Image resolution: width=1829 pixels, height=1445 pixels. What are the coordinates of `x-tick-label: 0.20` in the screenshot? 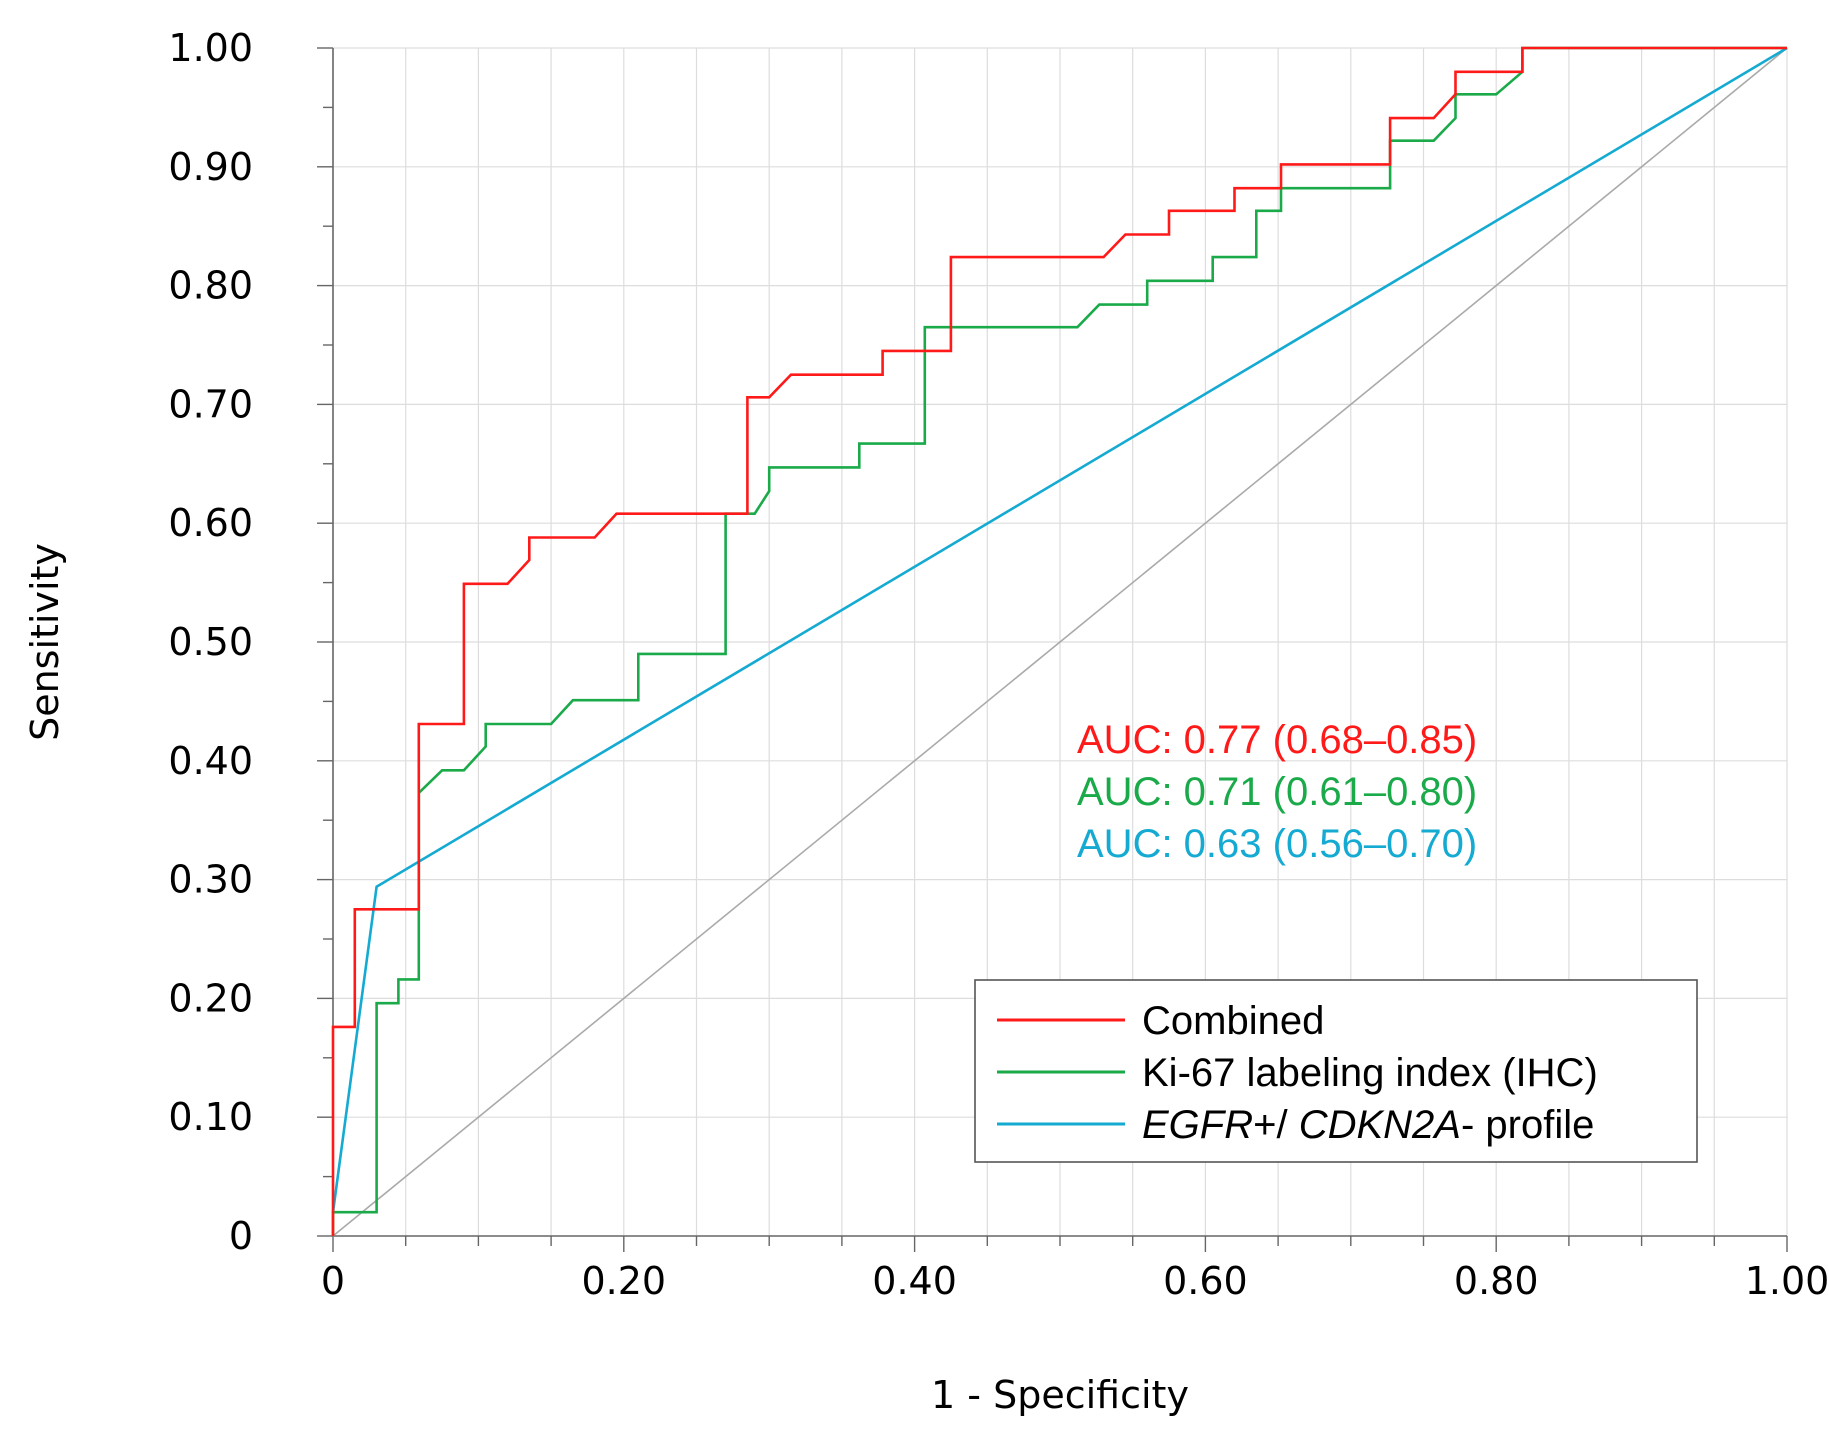 It's located at (623, 1281).